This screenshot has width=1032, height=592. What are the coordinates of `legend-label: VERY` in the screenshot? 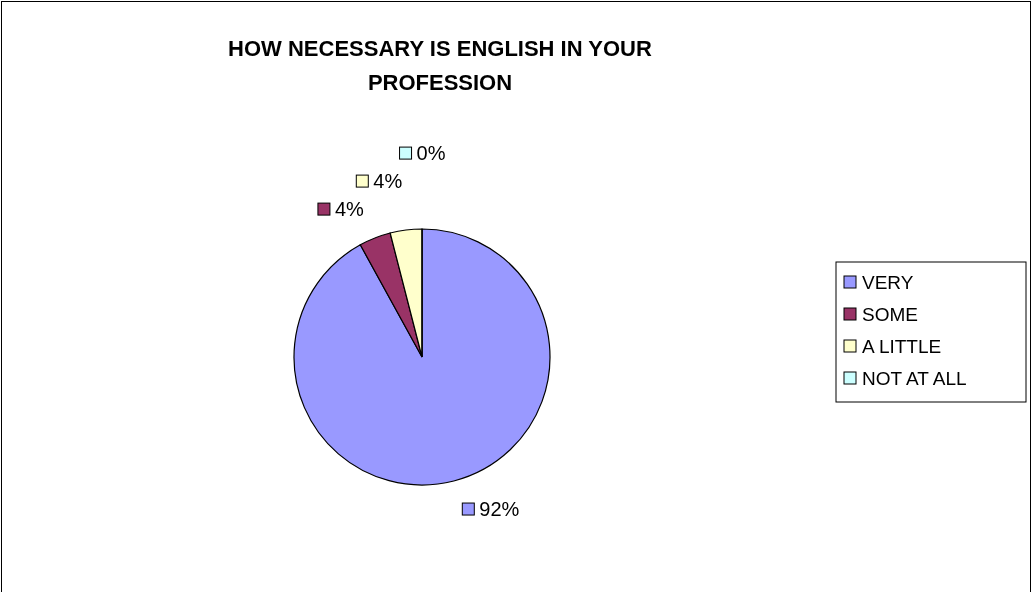 It's located at (888, 282).